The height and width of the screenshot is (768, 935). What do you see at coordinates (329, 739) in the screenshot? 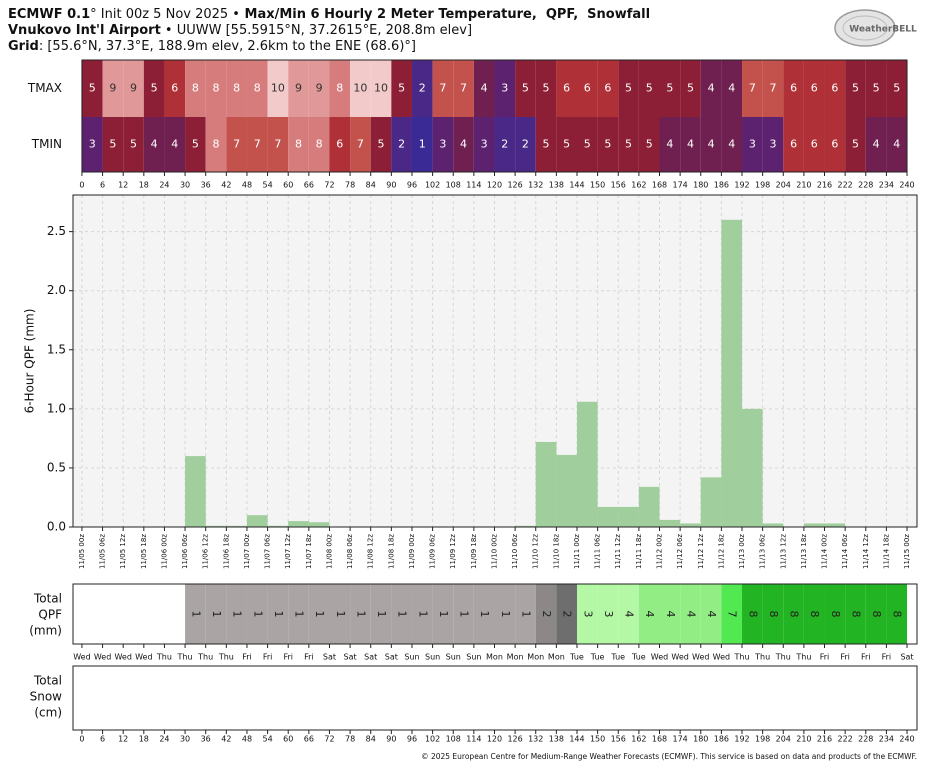
I see `x-tick-label: 72` at bounding box center [329, 739].